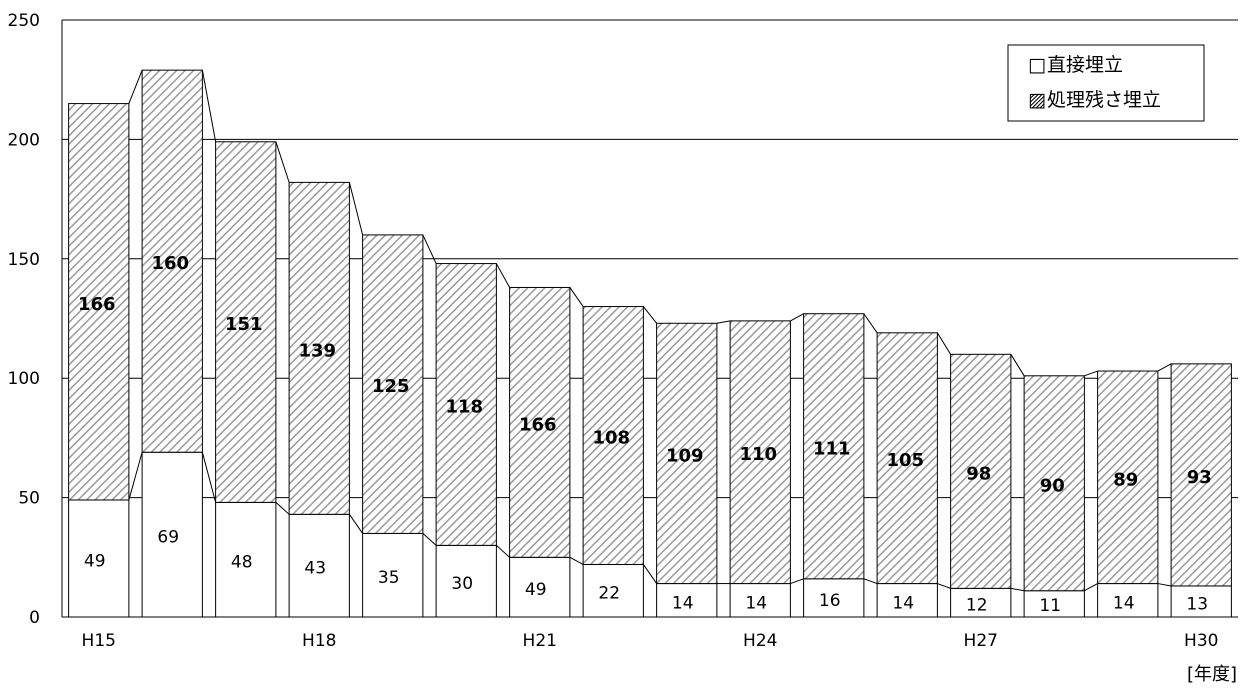  Describe the element at coordinates (1037, 65) in the screenshot. I see `legend-symbol-direct: □` at that location.